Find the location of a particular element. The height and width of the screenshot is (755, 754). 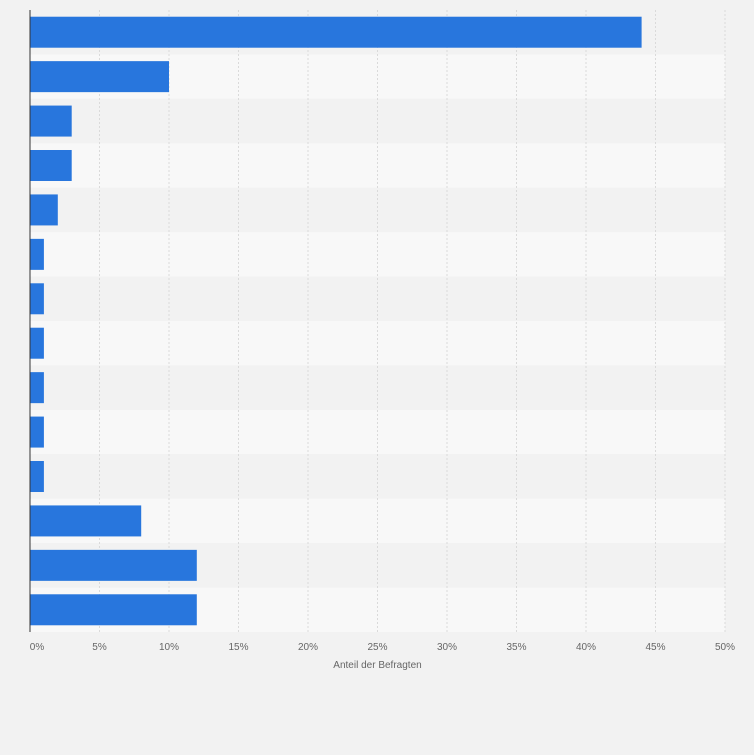

x-tick-label: 30% is located at coordinates (447, 647).